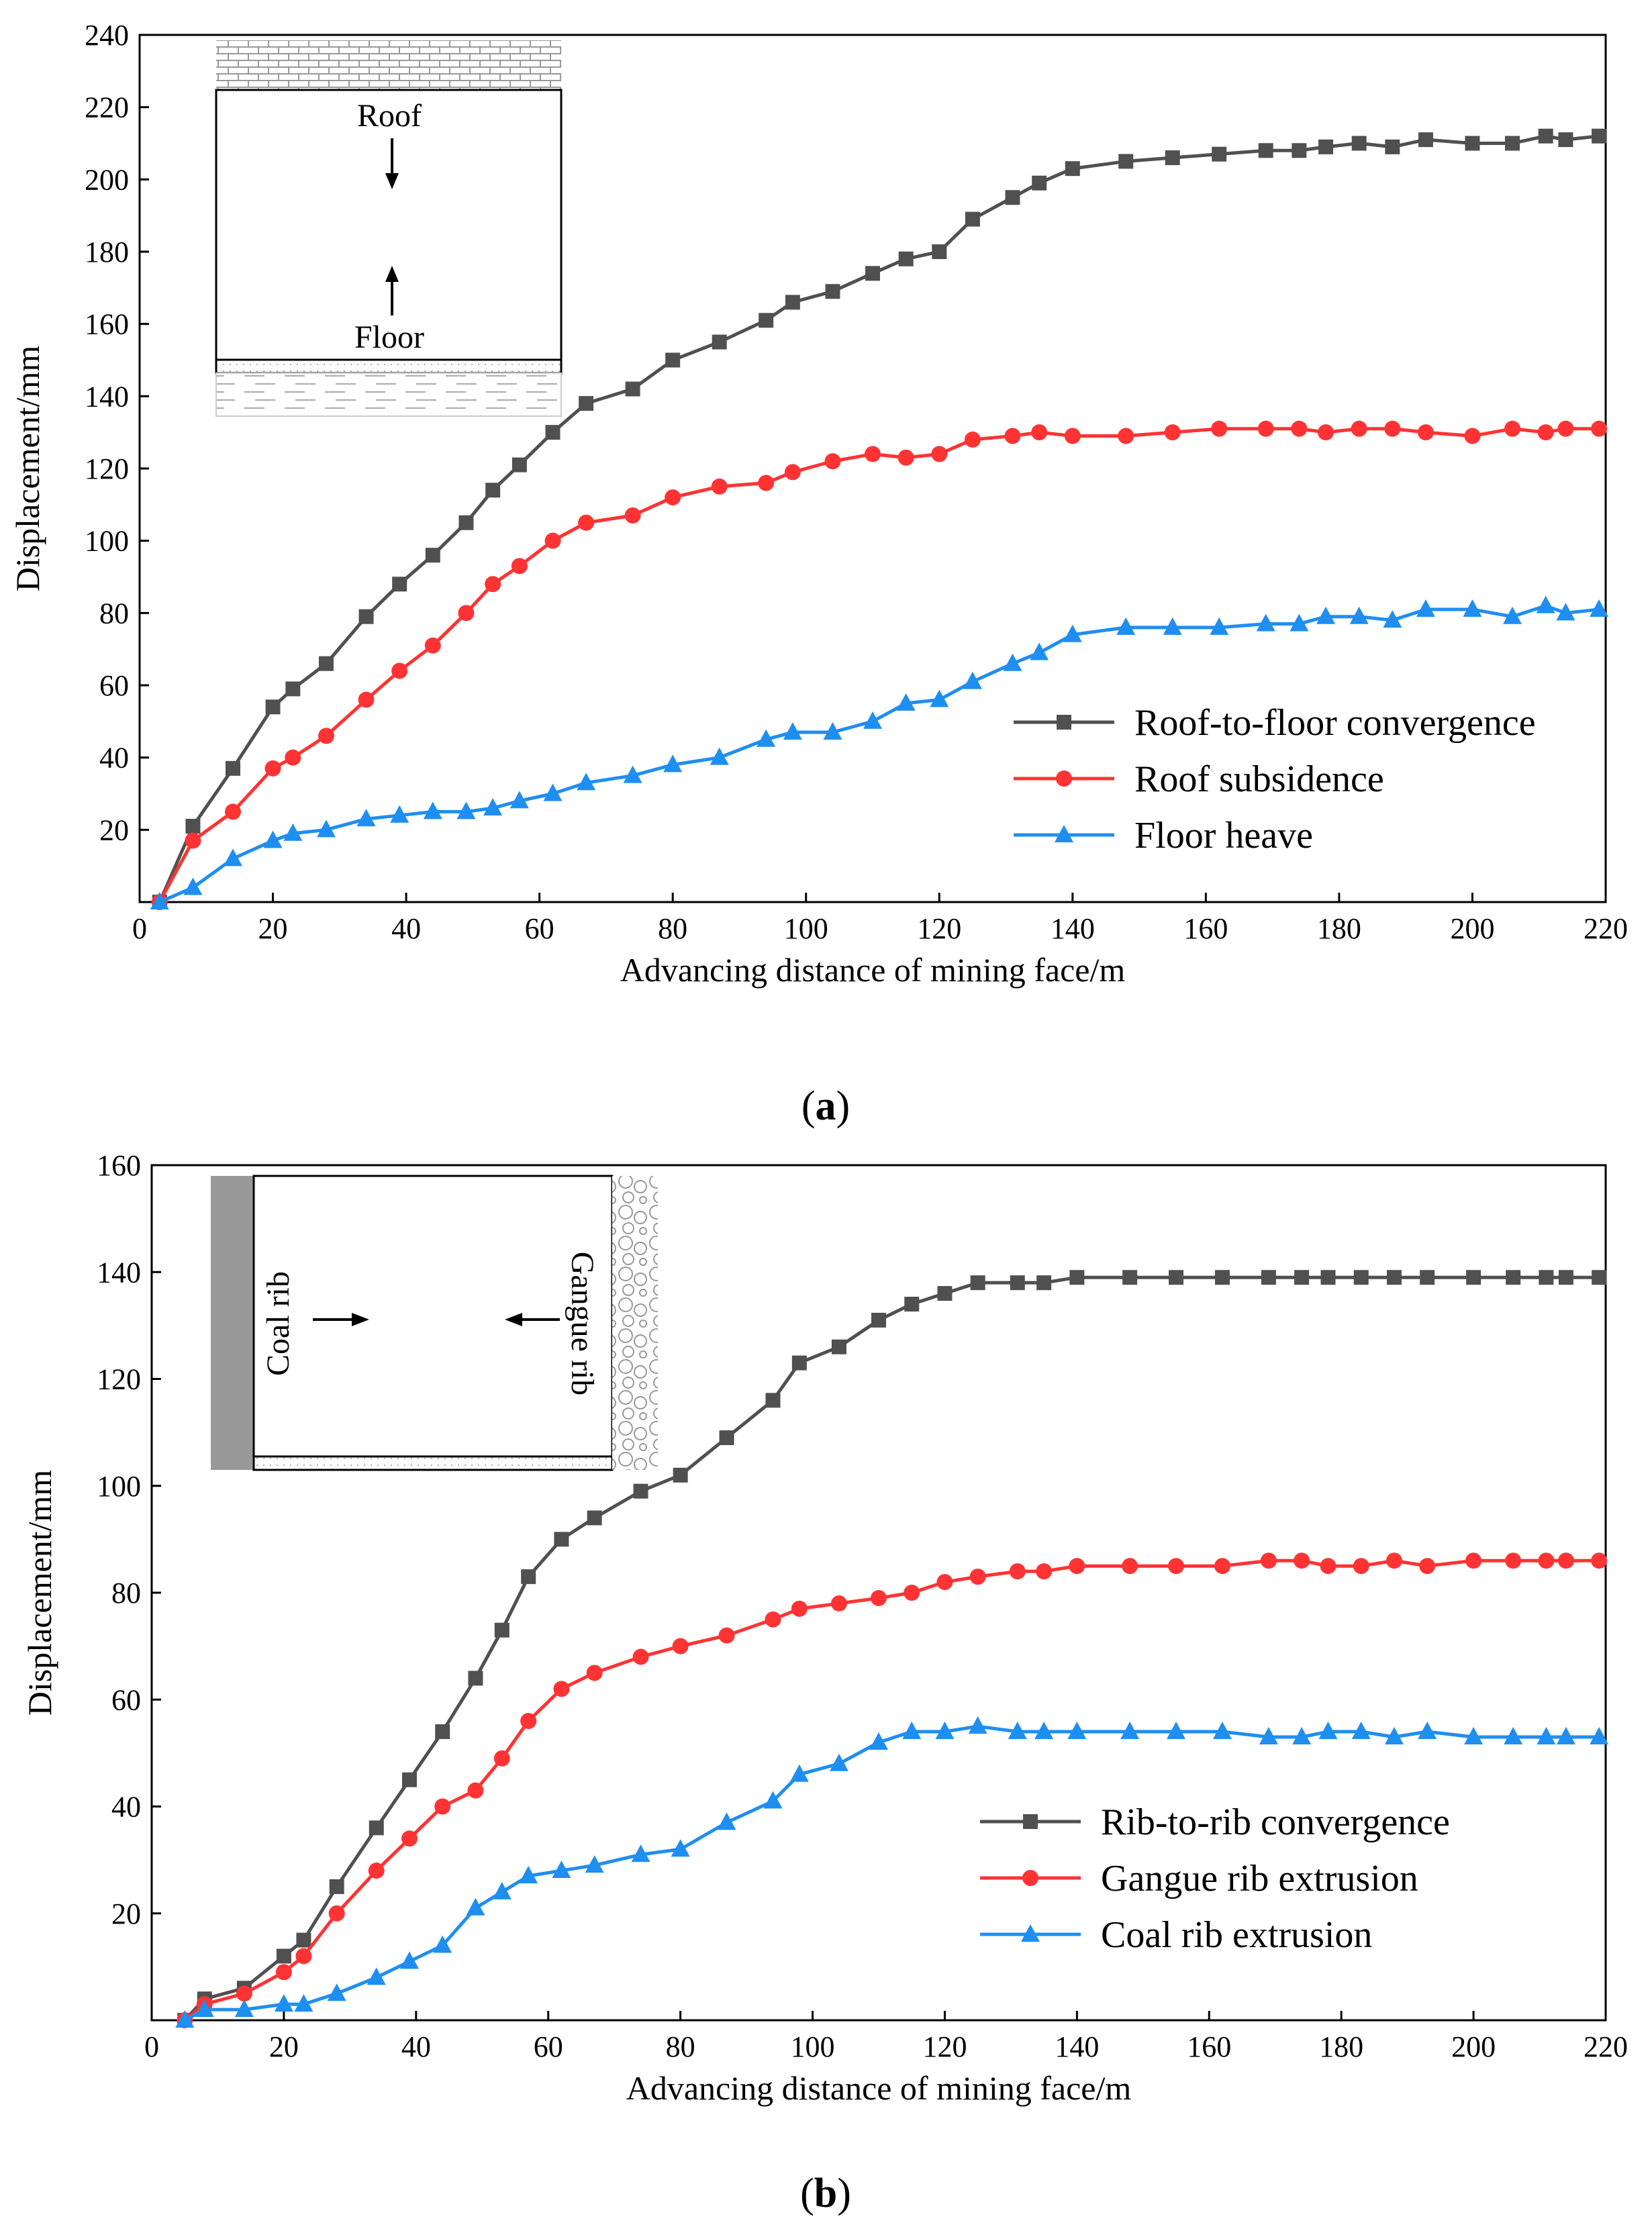  I want to click on legend-marker, so click(1064, 779).